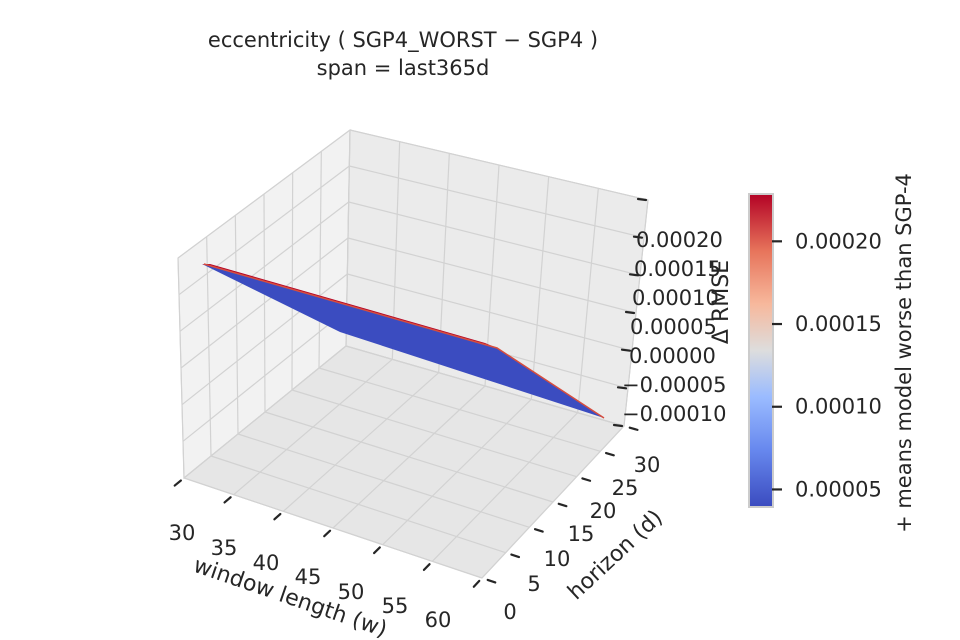 The image size is (960, 640). Describe the element at coordinates (509, 612) in the screenshot. I see `y-tick-label: 0` at that location.